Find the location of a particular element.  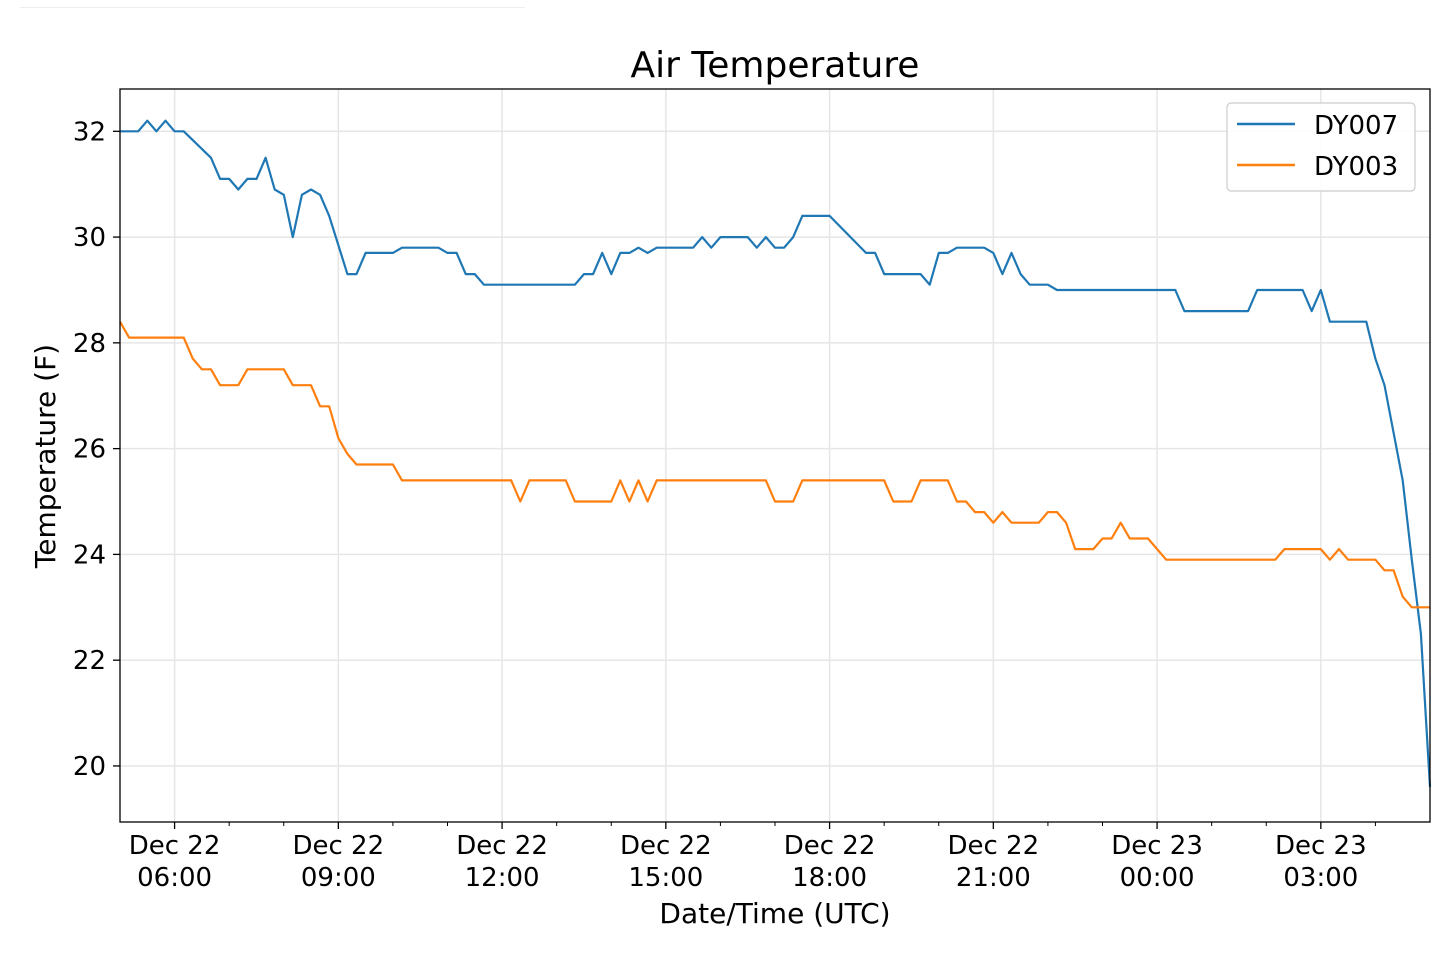

x-axis-label: Date/Time (UTC) is located at coordinates (774, 913).